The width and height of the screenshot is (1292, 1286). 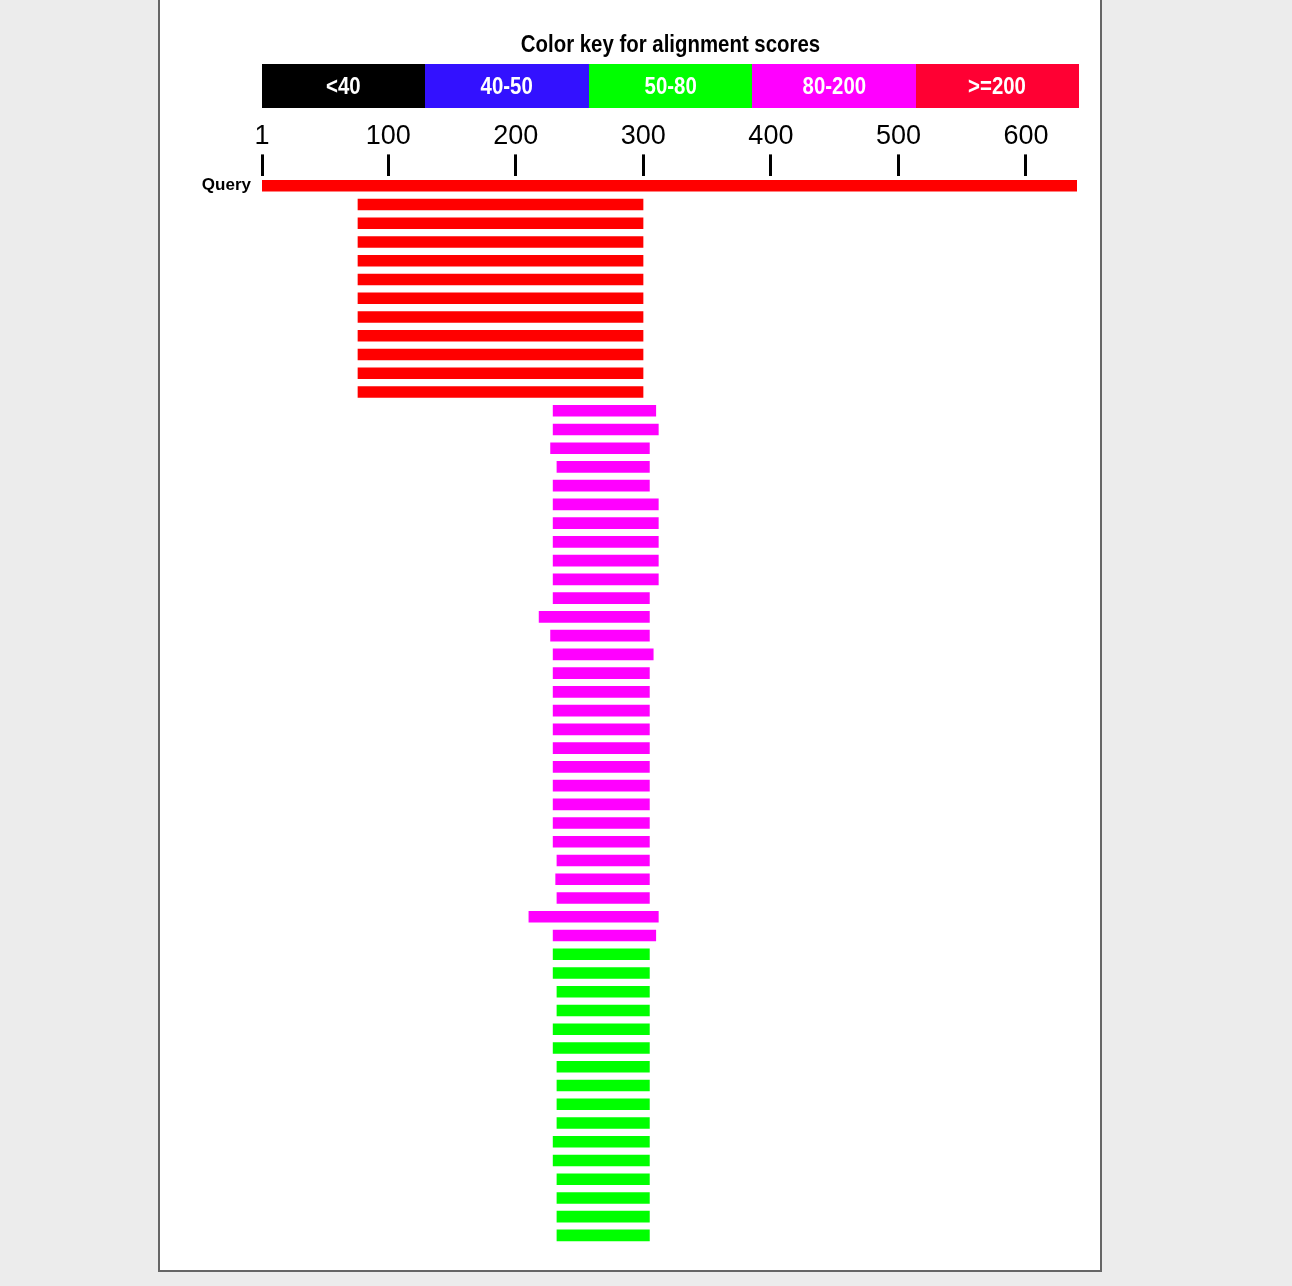 I want to click on color-swatch: >=200, so click(x=997, y=86).